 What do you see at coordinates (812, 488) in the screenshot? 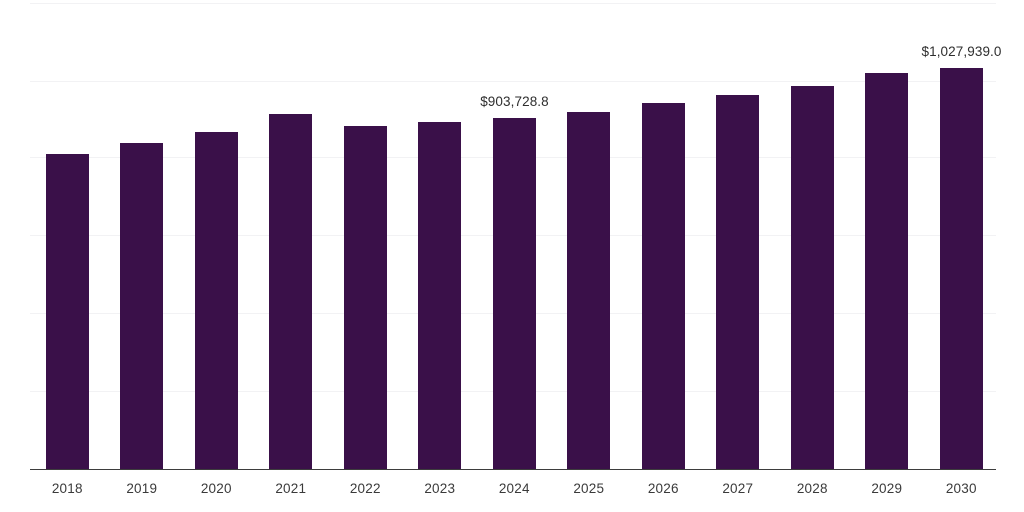
I see `x-axis-tick-label: 2028` at bounding box center [812, 488].